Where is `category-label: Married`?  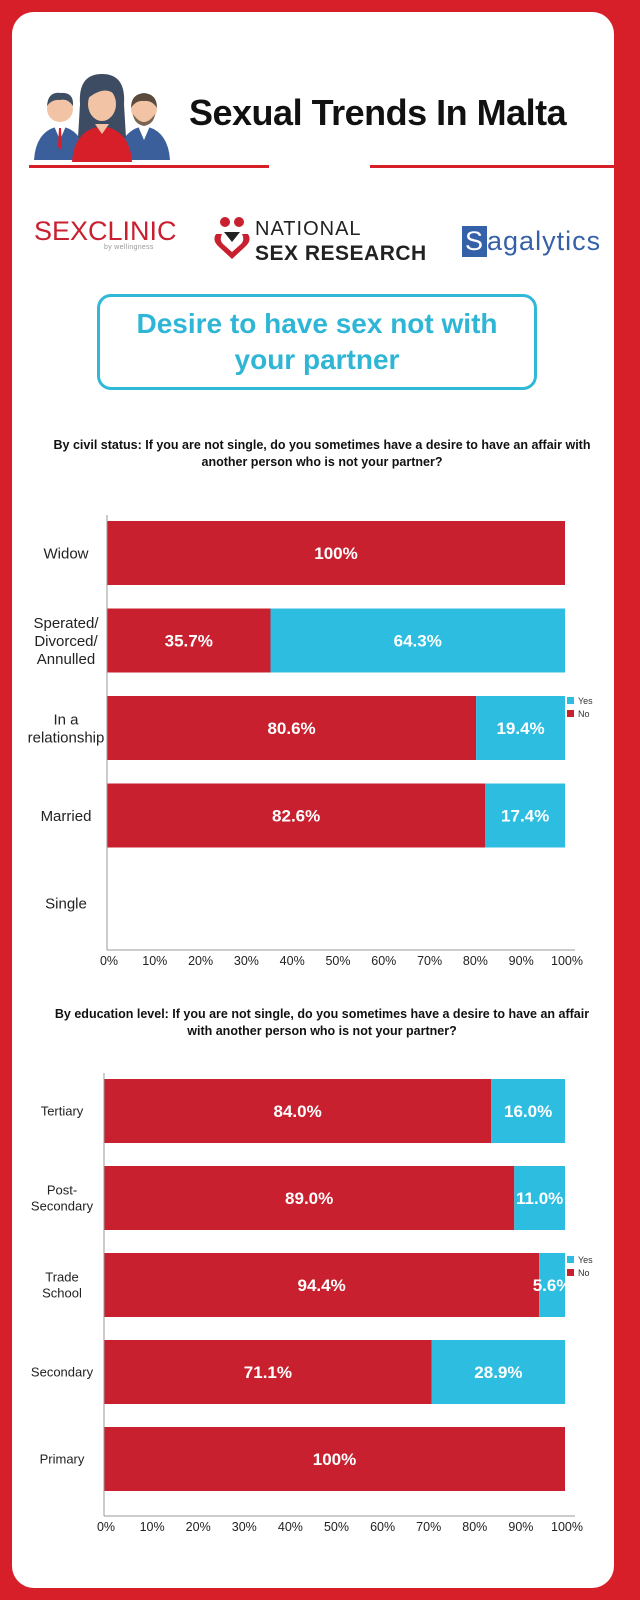
category-label: Married is located at coordinates (66, 816).